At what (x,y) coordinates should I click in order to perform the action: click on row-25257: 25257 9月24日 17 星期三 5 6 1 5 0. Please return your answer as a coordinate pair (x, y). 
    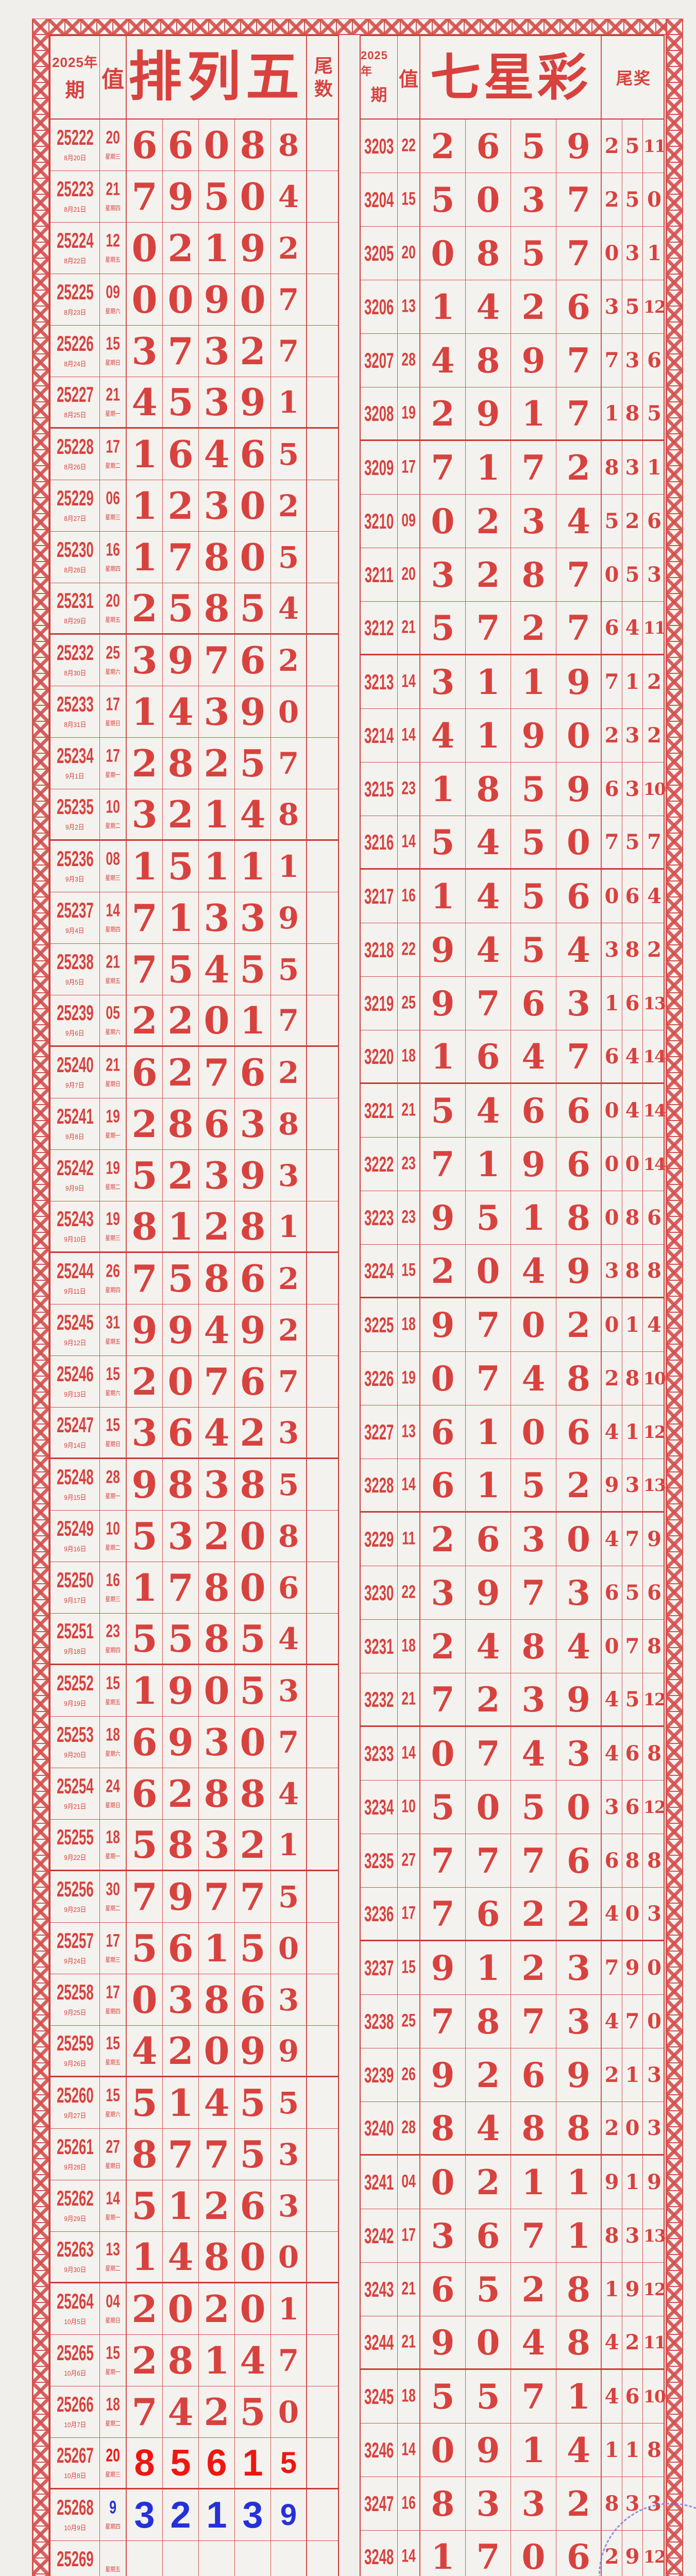
    Looking at the image, I should click on (194, 1948).